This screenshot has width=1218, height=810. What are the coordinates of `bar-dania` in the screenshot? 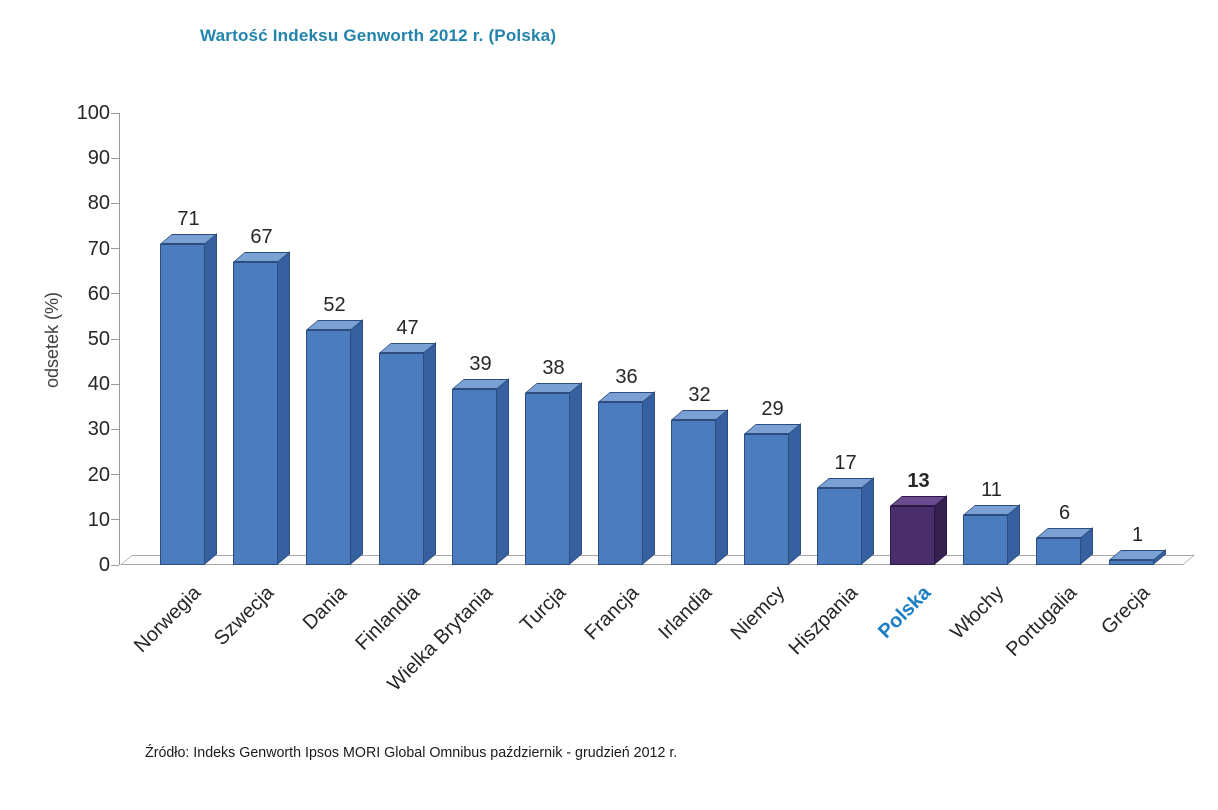 It's located at (335, 442).